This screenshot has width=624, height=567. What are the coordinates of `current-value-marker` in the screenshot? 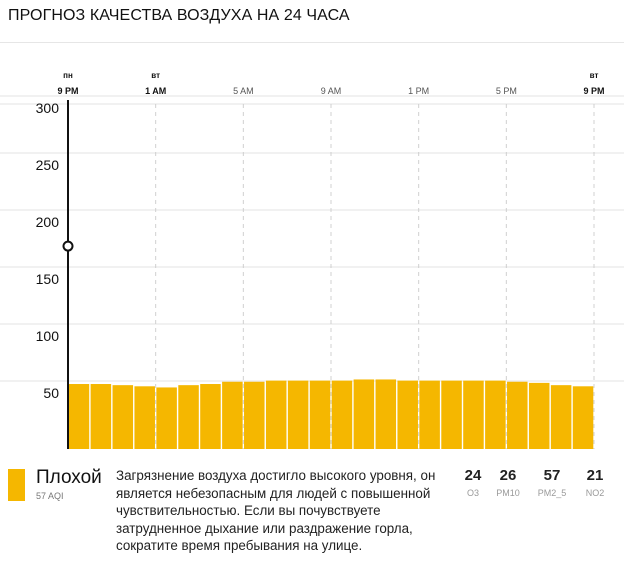 It's located at (68, 246).